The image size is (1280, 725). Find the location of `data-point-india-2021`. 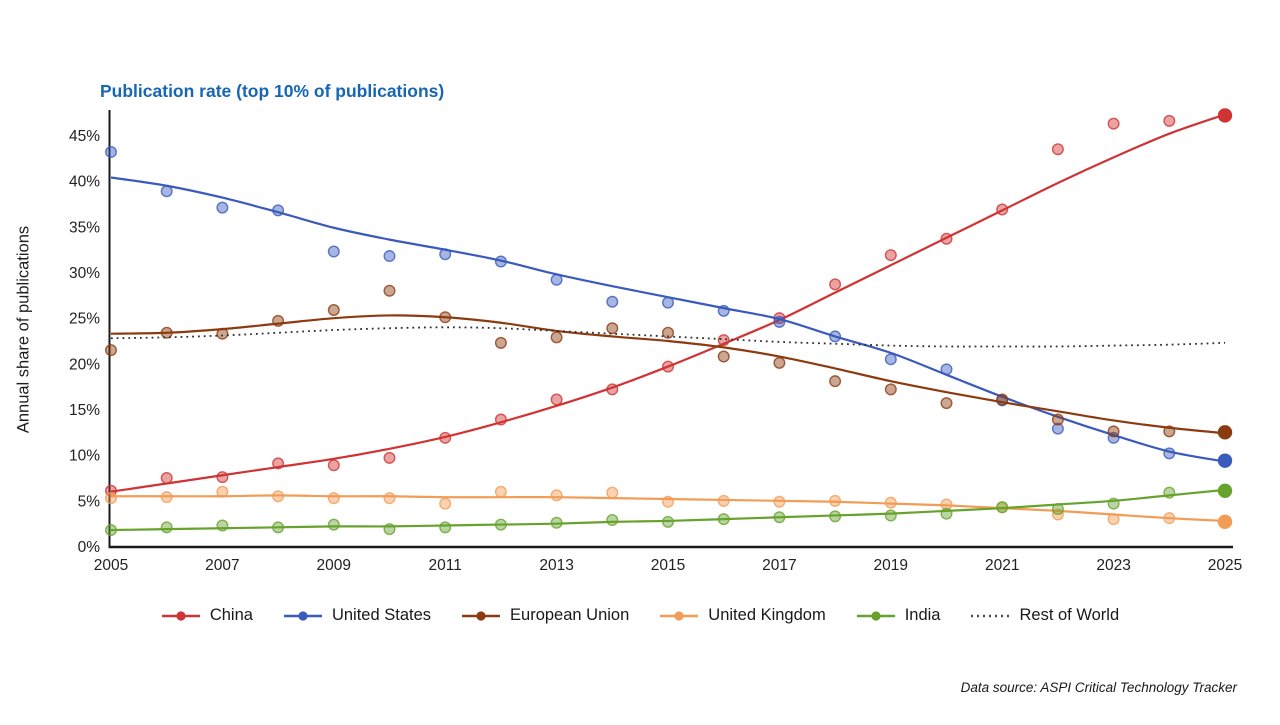

data-point-india-2021 is located at coordinates (1002, 507).